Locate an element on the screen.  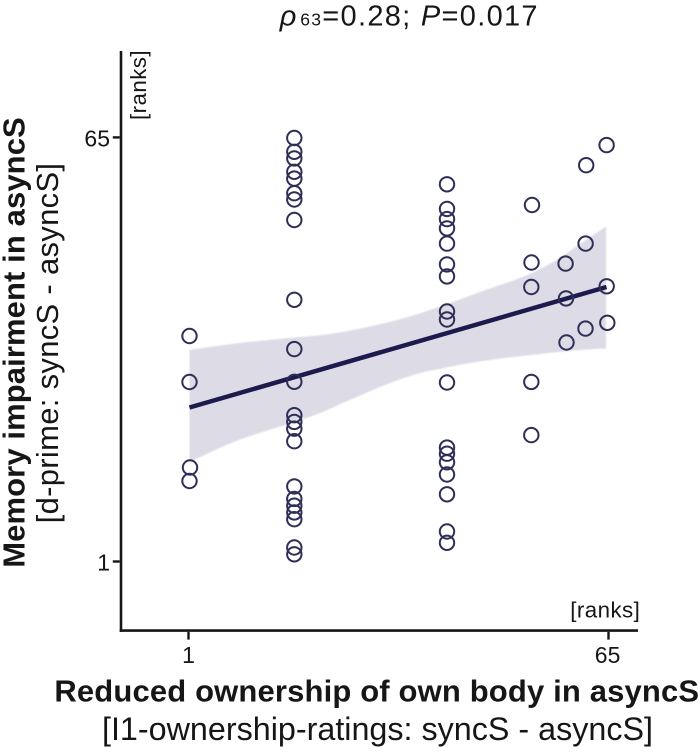
svg-text:ρ63=0.28; P=0.017: ρ 63=0.28; P=0.017 is located at coordinates (409, 16).